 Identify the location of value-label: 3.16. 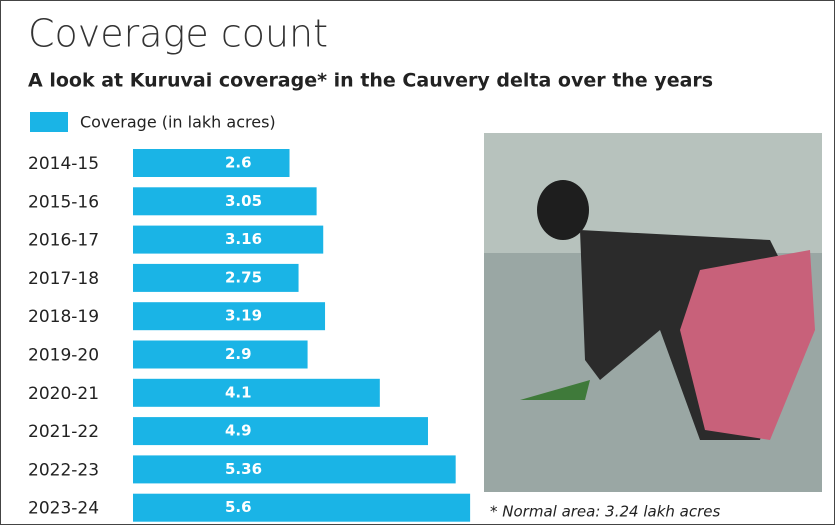
(243, 239).